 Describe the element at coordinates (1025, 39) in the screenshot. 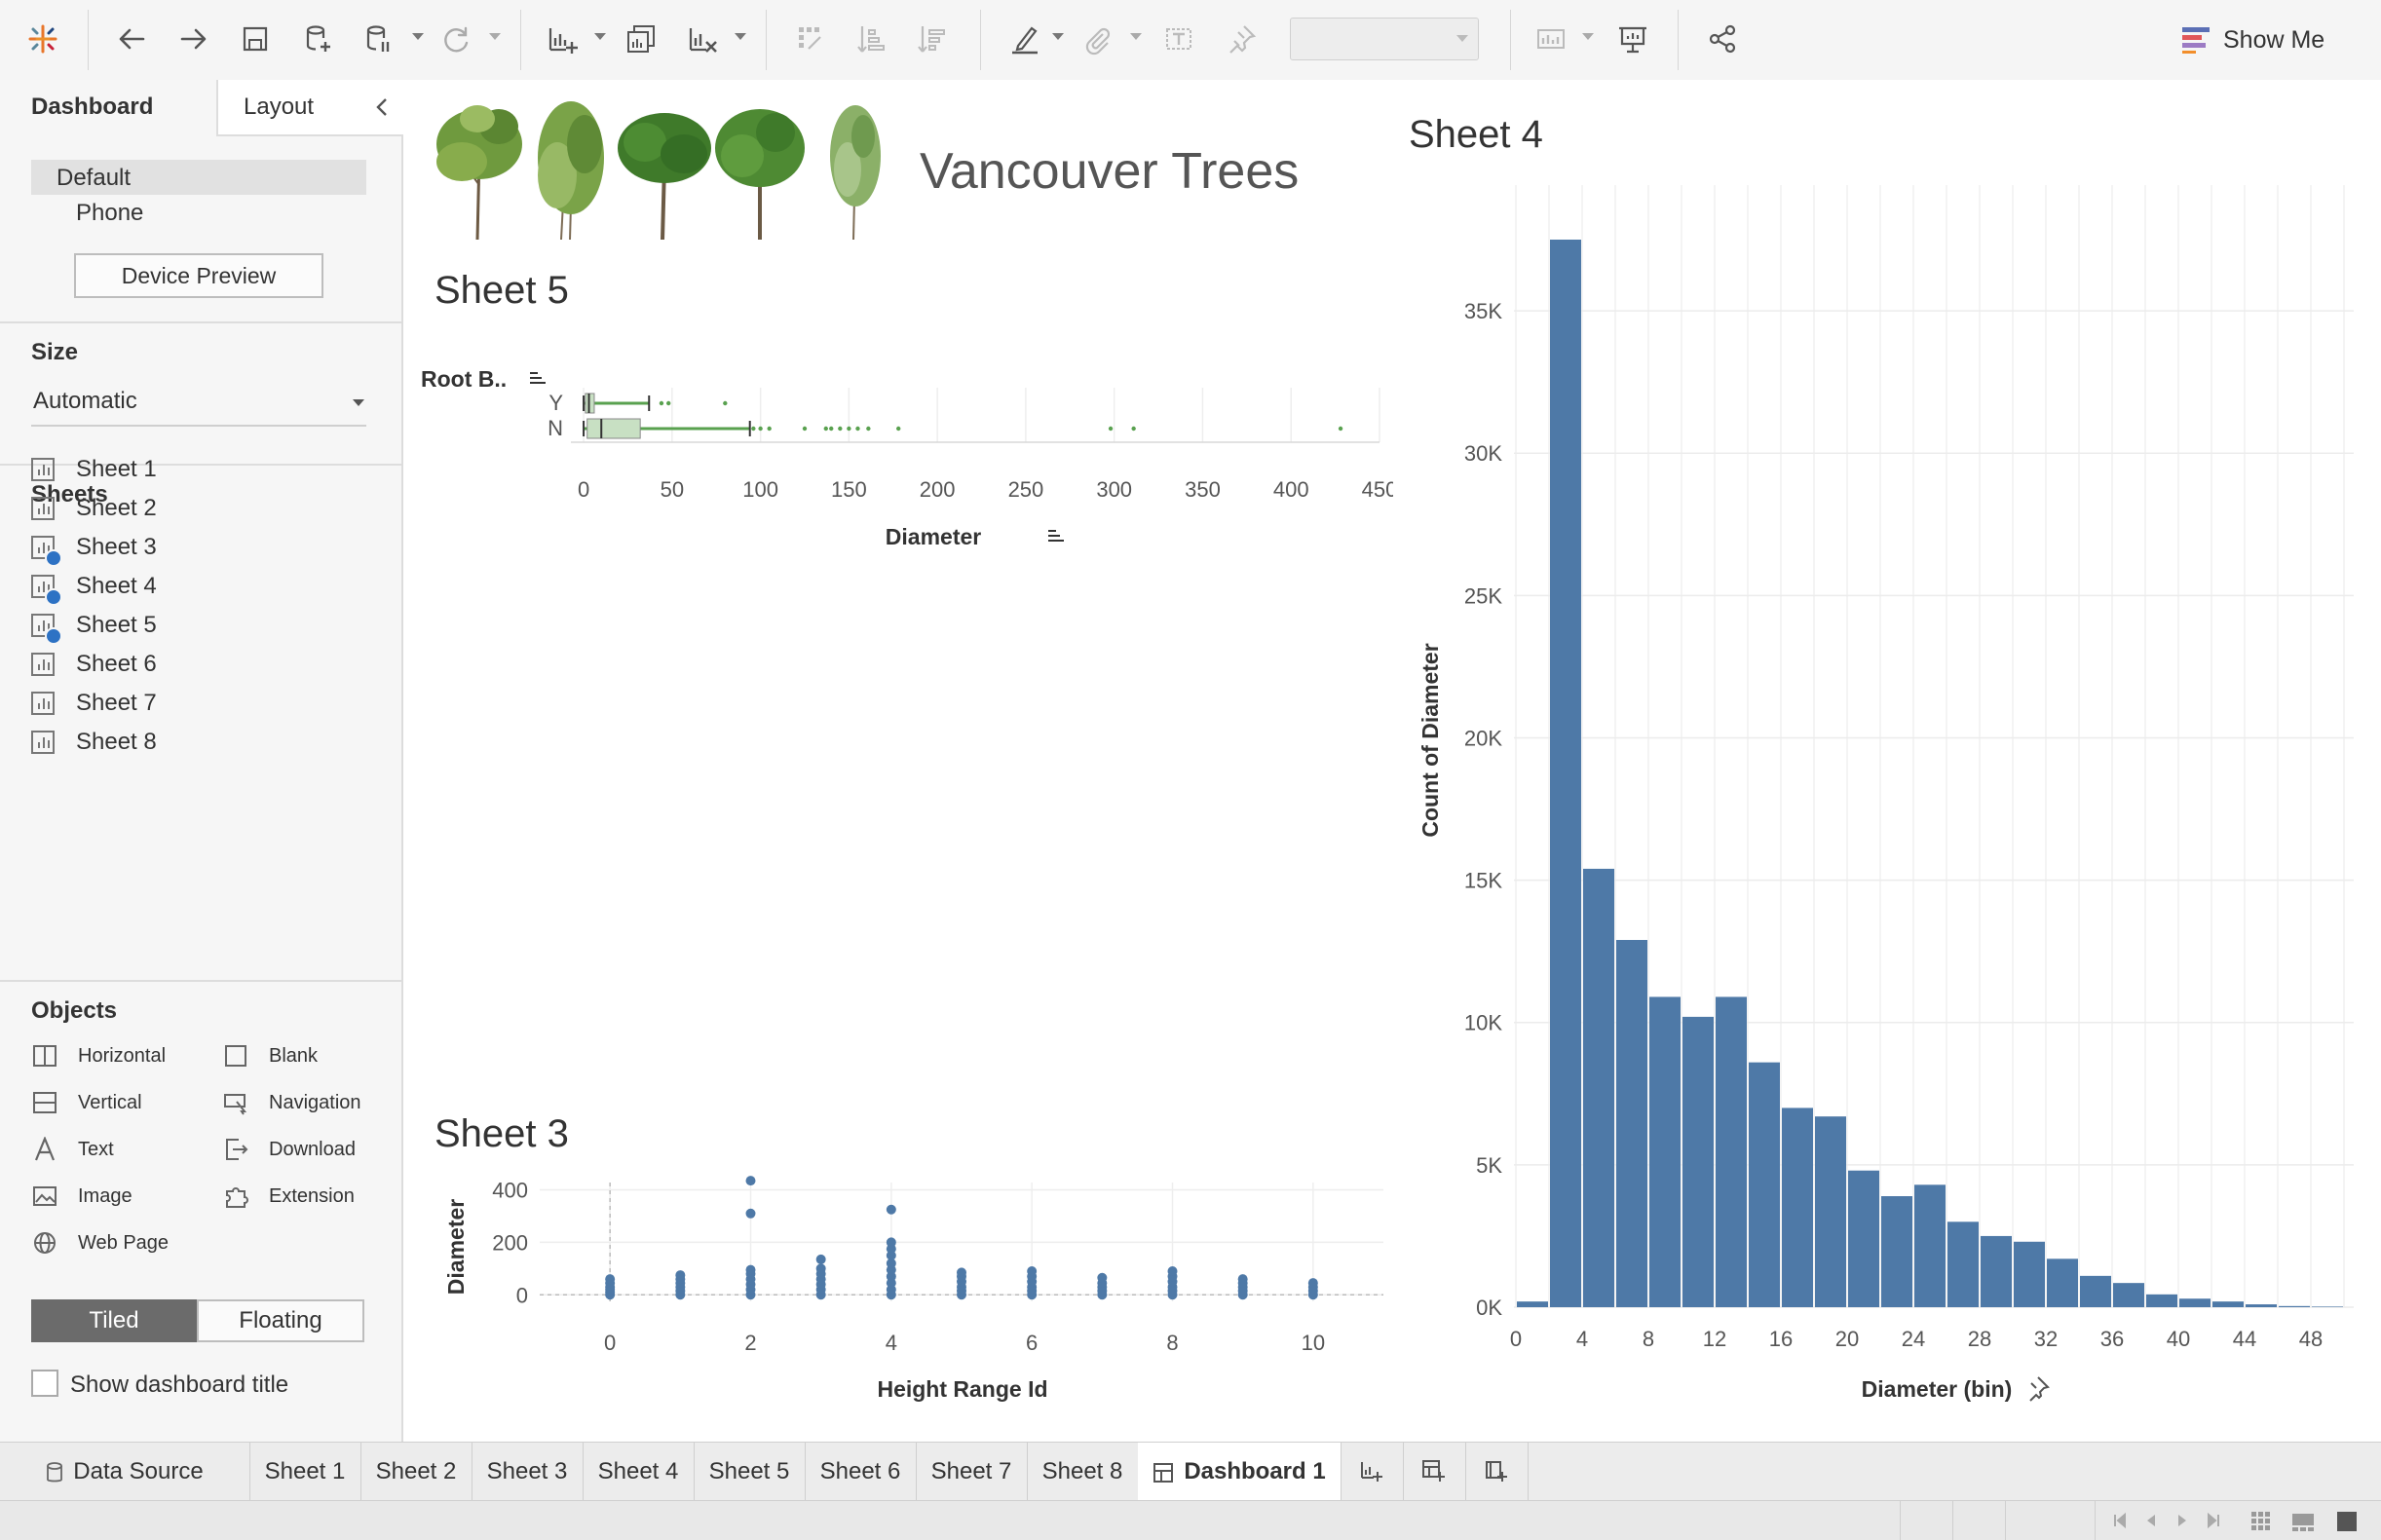

I see `highlight-icon` at that location.